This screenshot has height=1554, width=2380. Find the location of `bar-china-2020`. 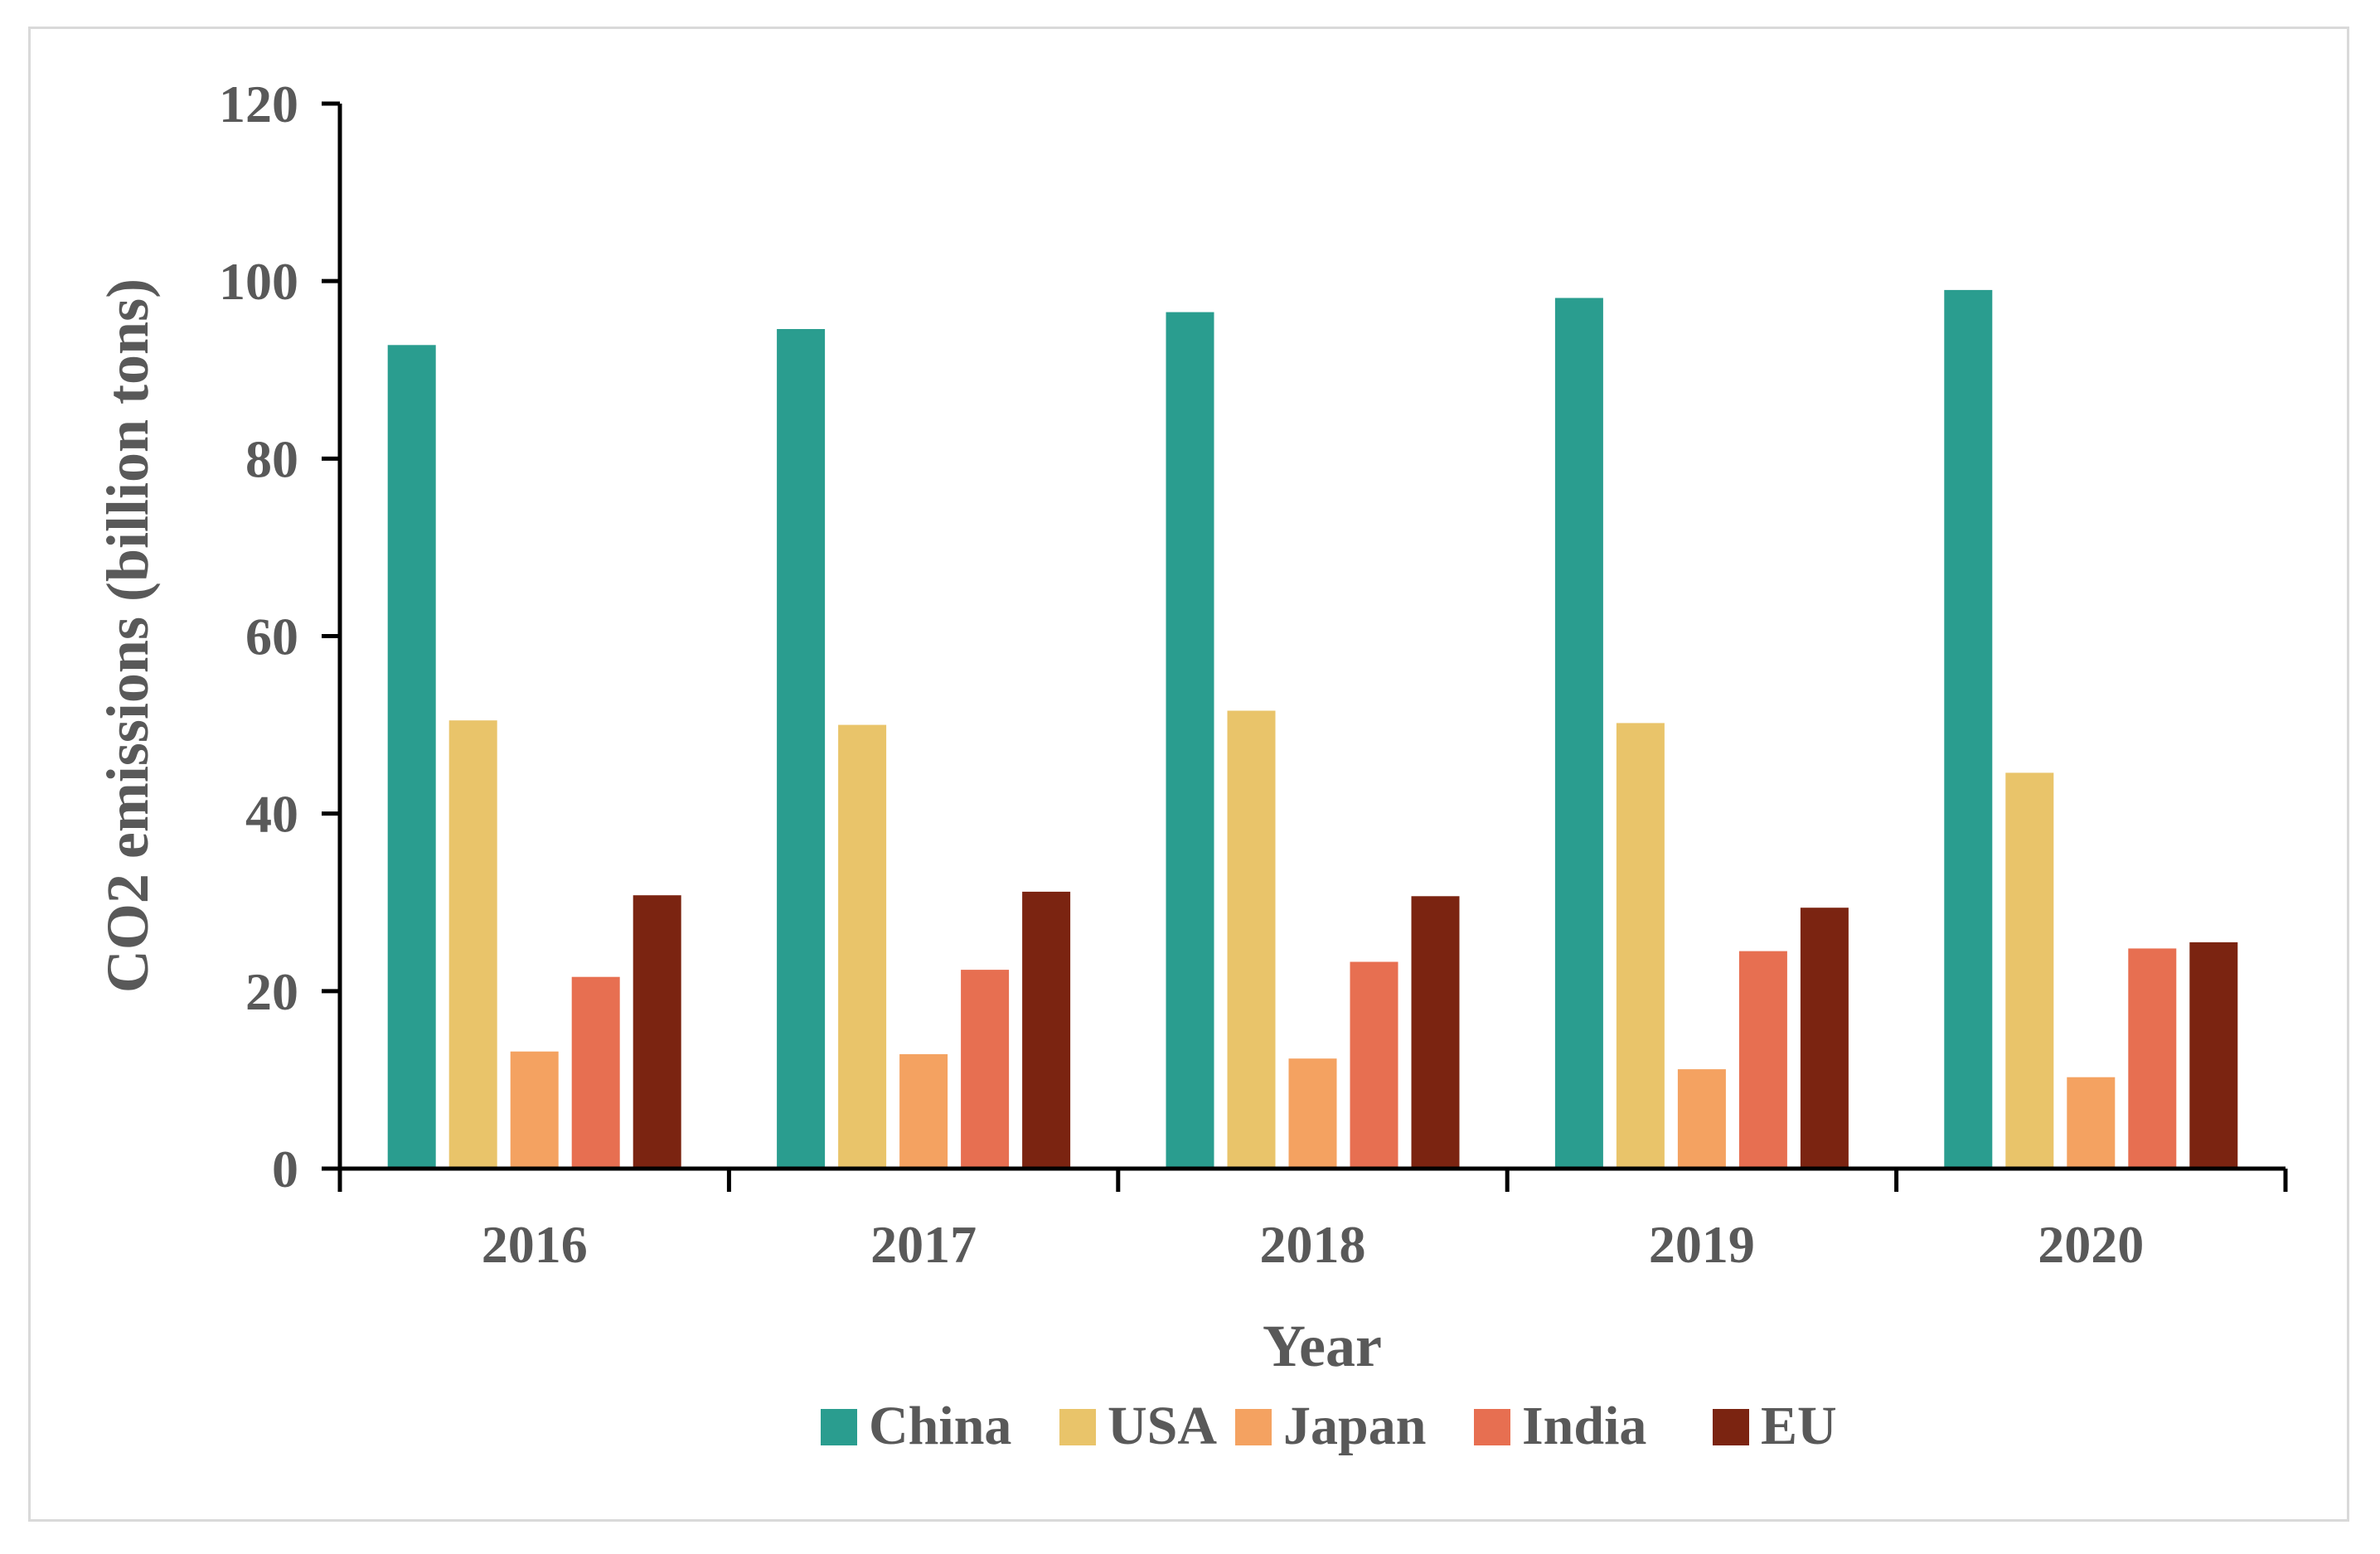

bar-china-2020 is located at coordinates (1969, 729).